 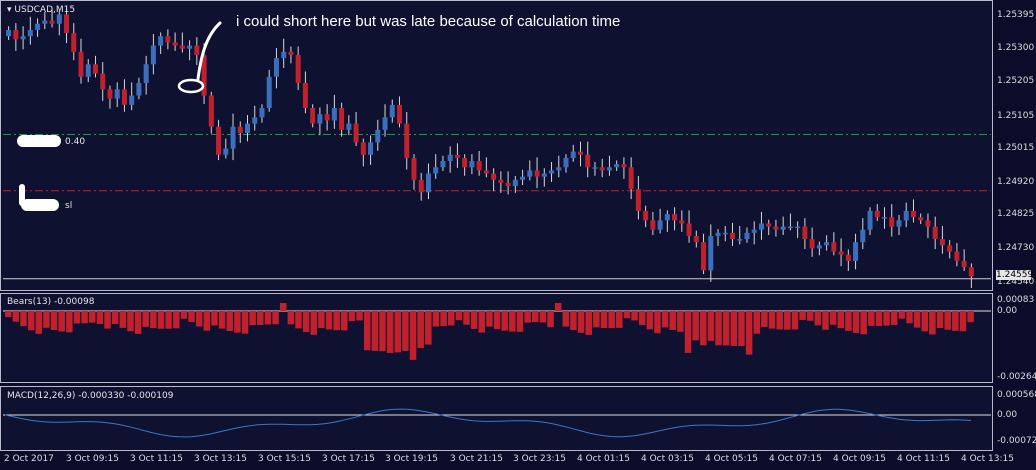 What do you see at coordinates (1007, 311) in the screenshot?
I see `bears-axis-label: 0.00` at bounding box center [1007, 311].